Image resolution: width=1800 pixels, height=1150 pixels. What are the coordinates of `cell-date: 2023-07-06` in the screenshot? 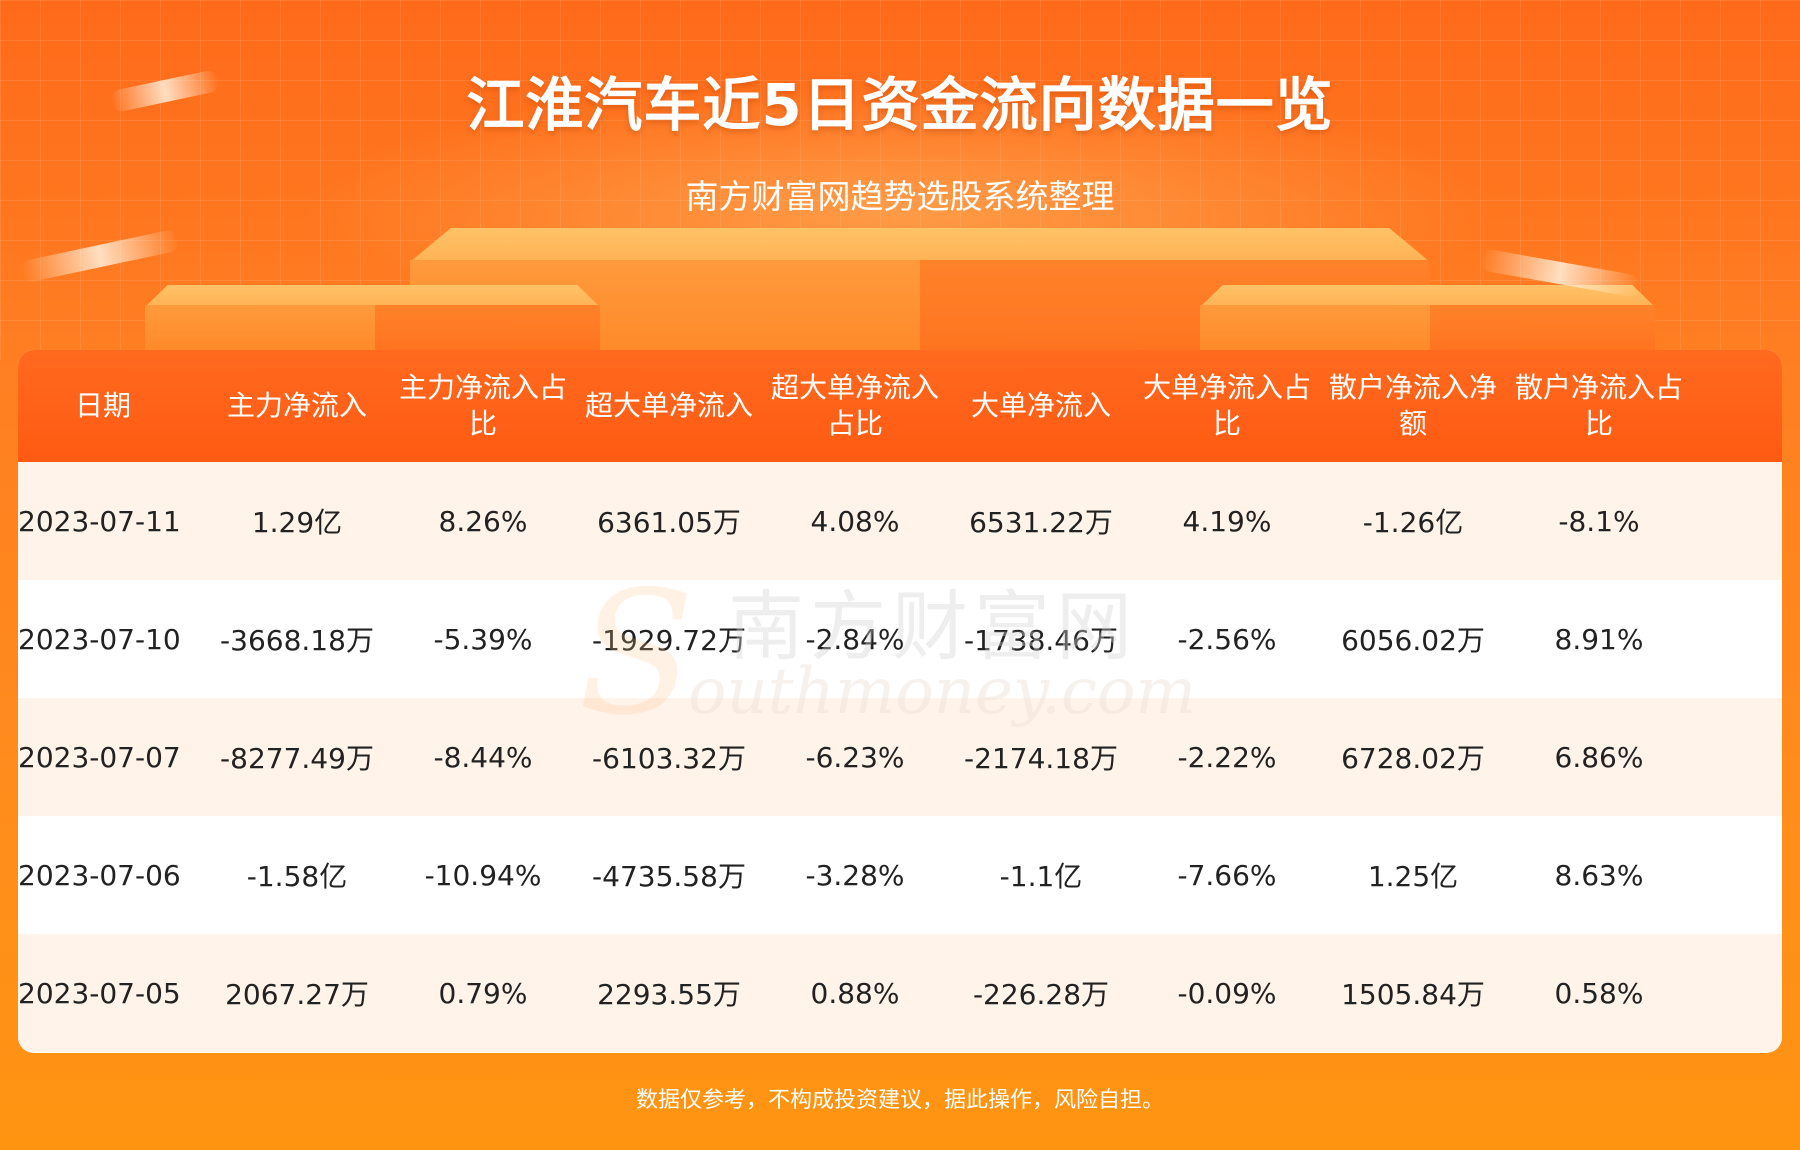 It's located at (99, 875).